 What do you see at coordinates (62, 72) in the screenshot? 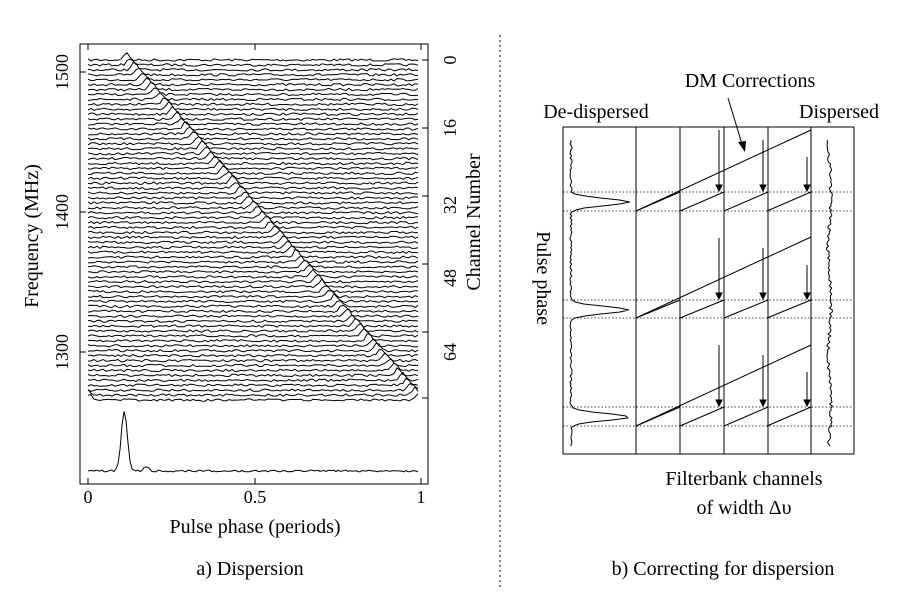
I see `frequency-tick-label: 1500` at bounding box center [62, 72].